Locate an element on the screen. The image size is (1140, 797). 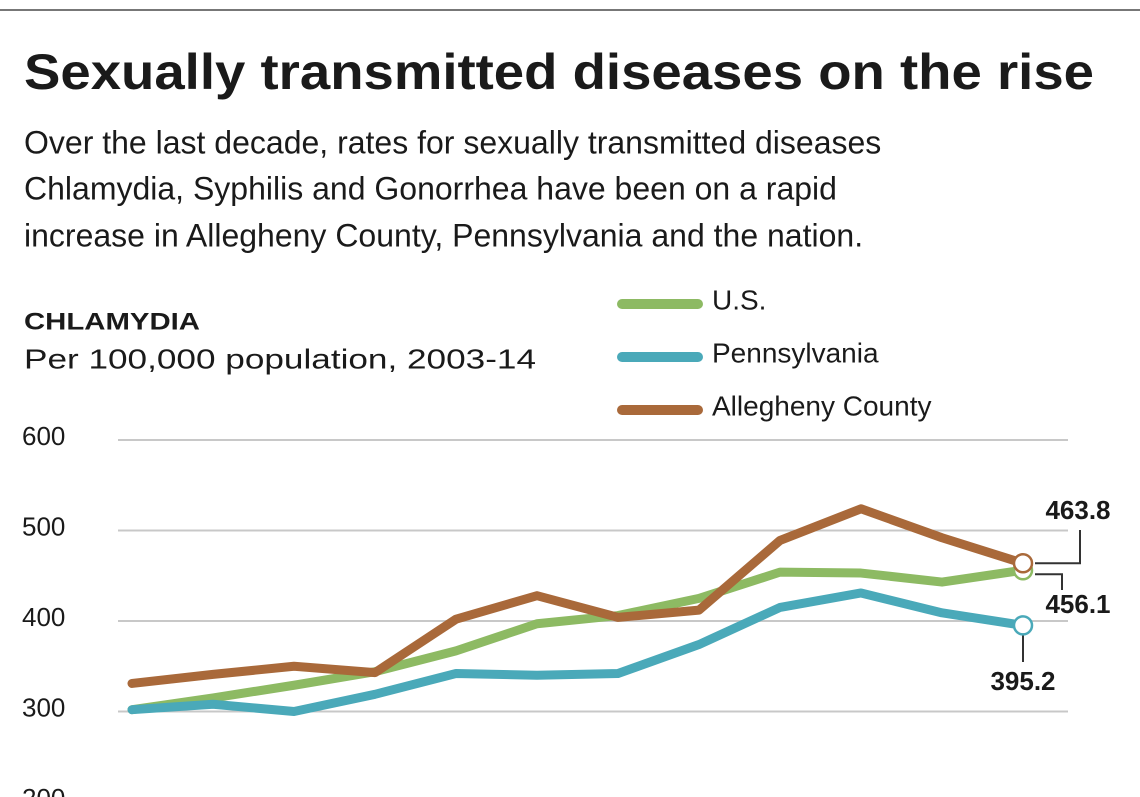
chart-title: CHLAMYDIA is located at coordinates (112, 321).